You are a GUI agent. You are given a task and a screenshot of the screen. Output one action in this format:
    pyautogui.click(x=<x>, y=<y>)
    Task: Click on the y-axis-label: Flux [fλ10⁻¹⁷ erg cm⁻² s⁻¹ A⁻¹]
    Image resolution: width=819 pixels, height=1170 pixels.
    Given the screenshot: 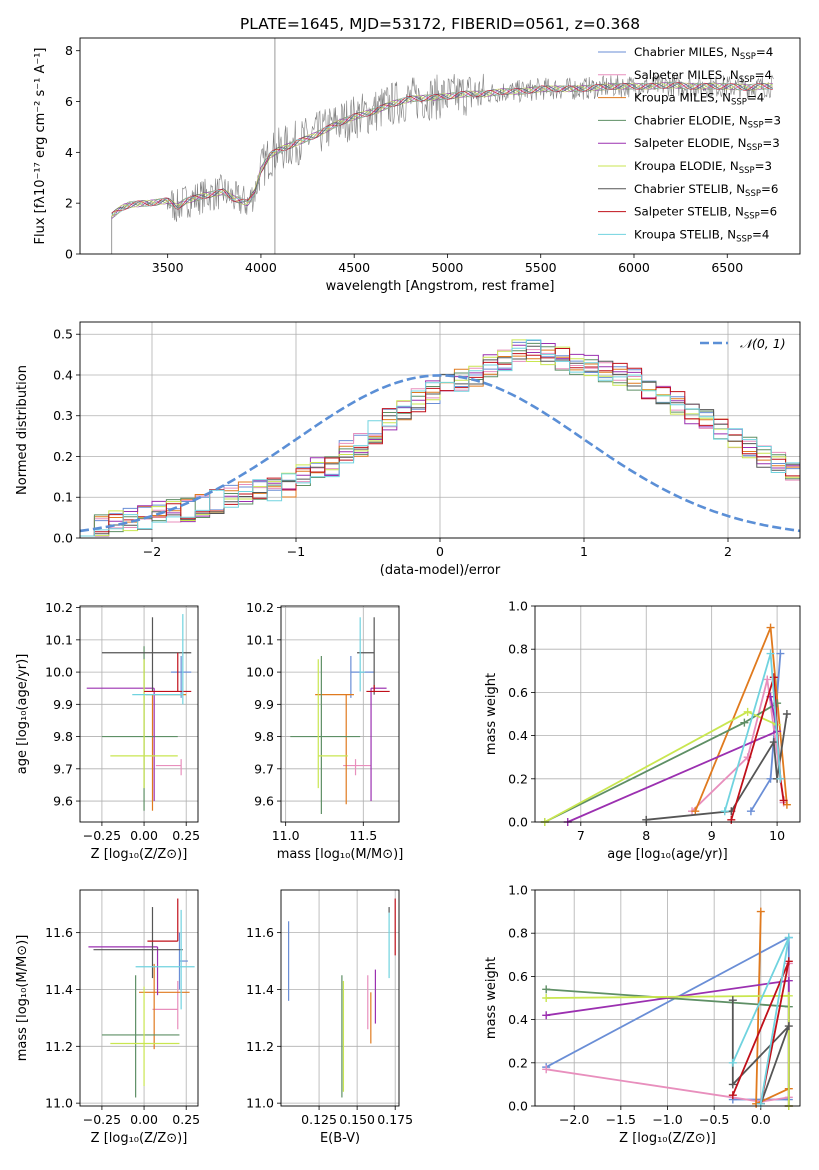 What is the action you would take?
    pyautogui.click(x=40, y=146)
    